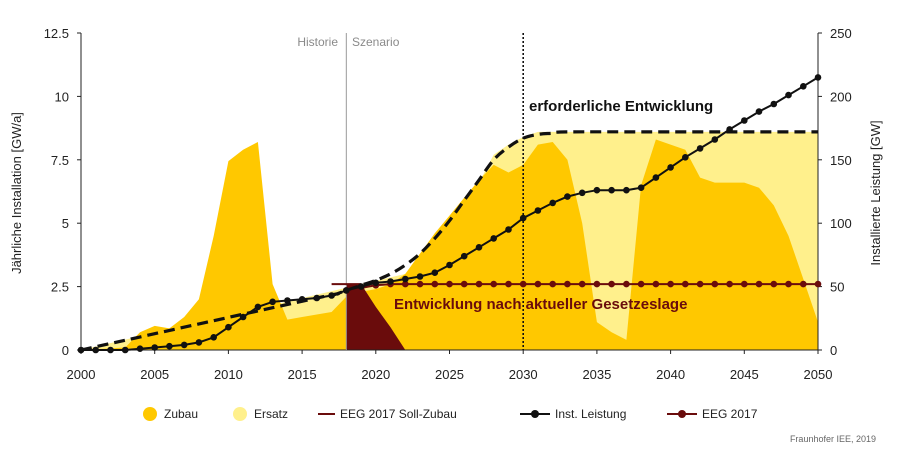 The image size is (900, 454). I want to click on legend-marker-eeg2017, so click(682, 414).